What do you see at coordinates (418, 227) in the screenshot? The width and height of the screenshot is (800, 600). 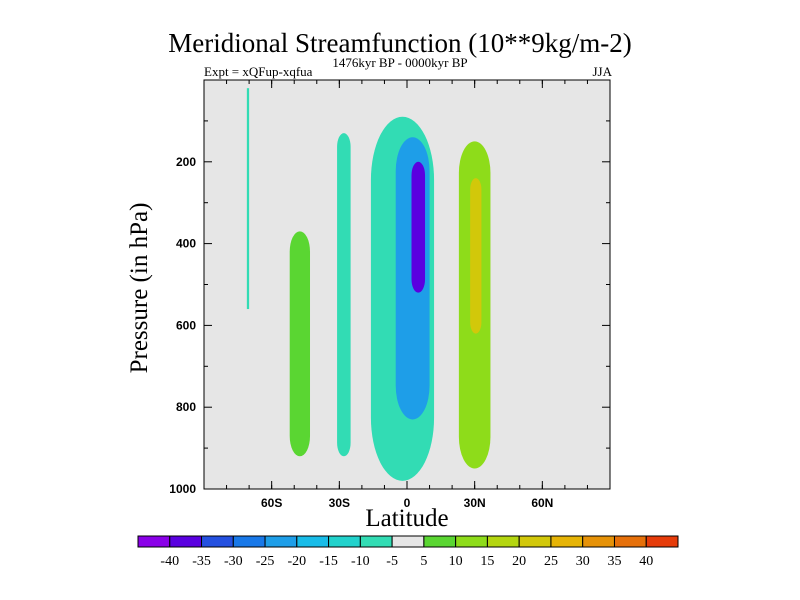 I see `minimum-core` at bounding box center [418, 227].